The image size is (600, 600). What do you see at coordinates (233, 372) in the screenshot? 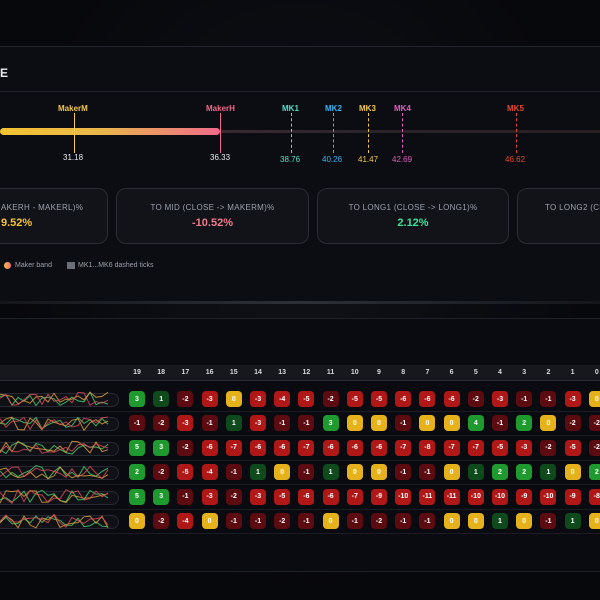
I see `column-header: 15` at bounding box center [233, 372].